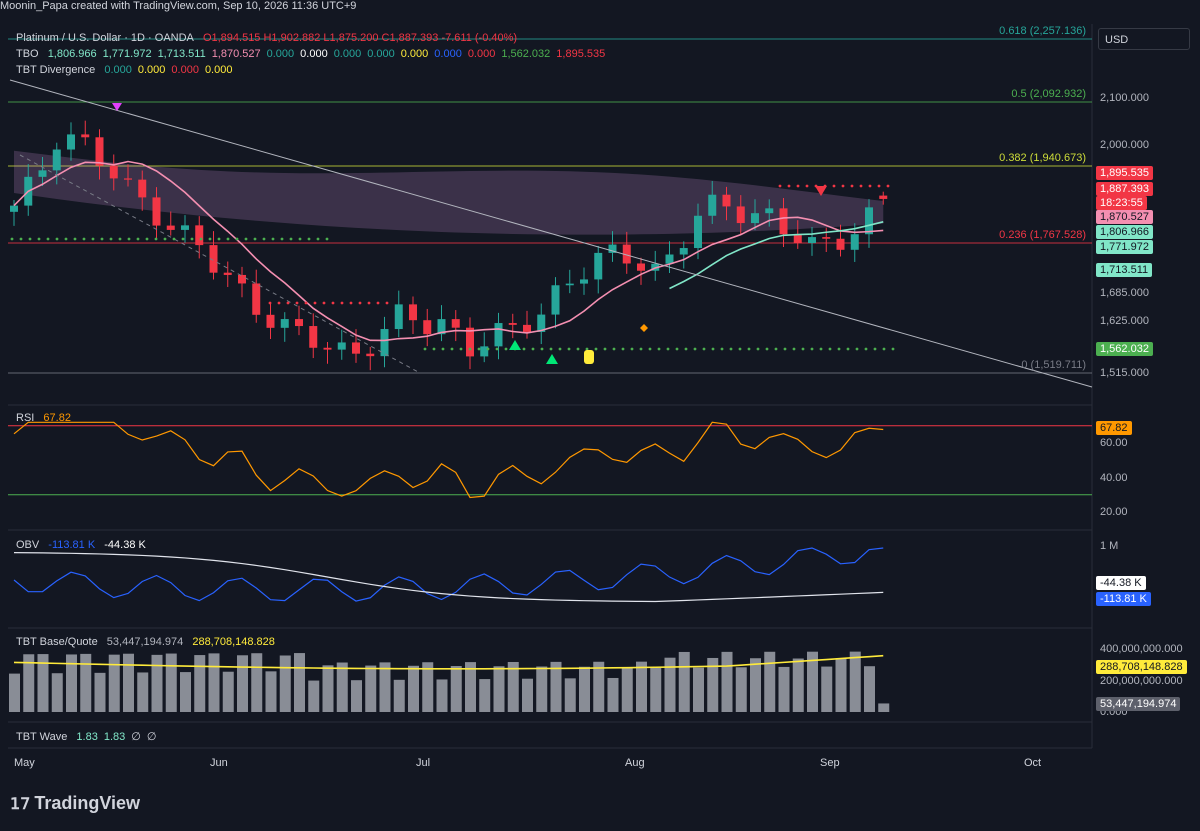 This screenshot has height=831, width=1200. What do you see at coordinates (1124, 189) in the screenshot?
I see `price-label: 1,887.393` at bounding box center [1124, 189].